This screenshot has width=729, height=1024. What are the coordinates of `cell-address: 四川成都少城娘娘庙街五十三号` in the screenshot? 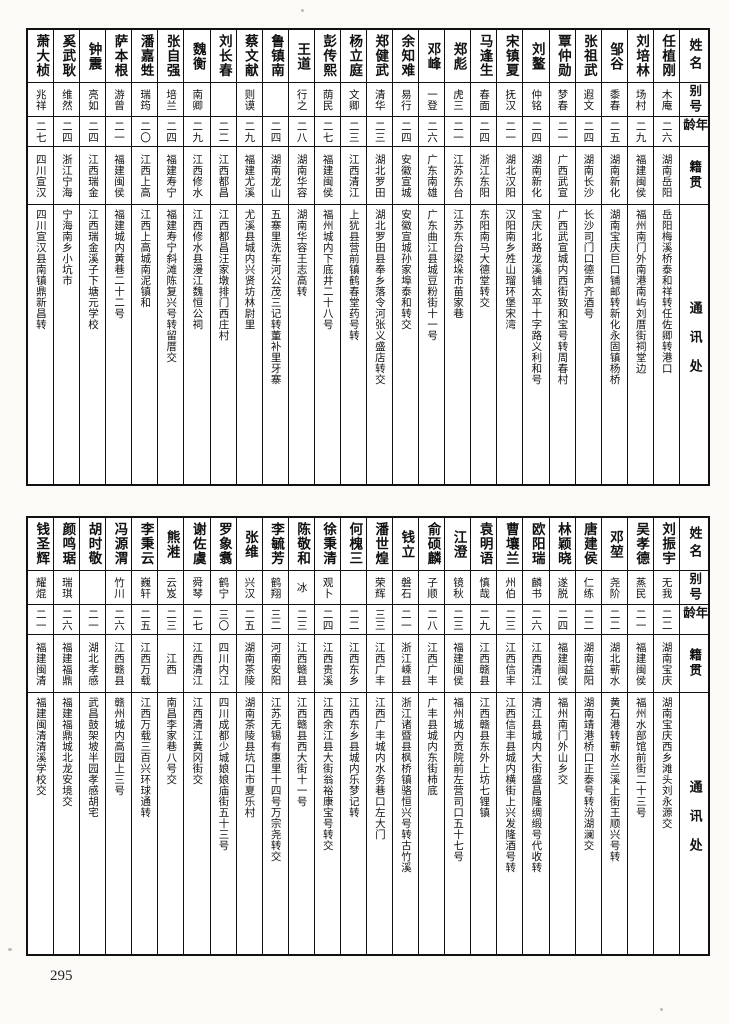 It's located at (223, 823).